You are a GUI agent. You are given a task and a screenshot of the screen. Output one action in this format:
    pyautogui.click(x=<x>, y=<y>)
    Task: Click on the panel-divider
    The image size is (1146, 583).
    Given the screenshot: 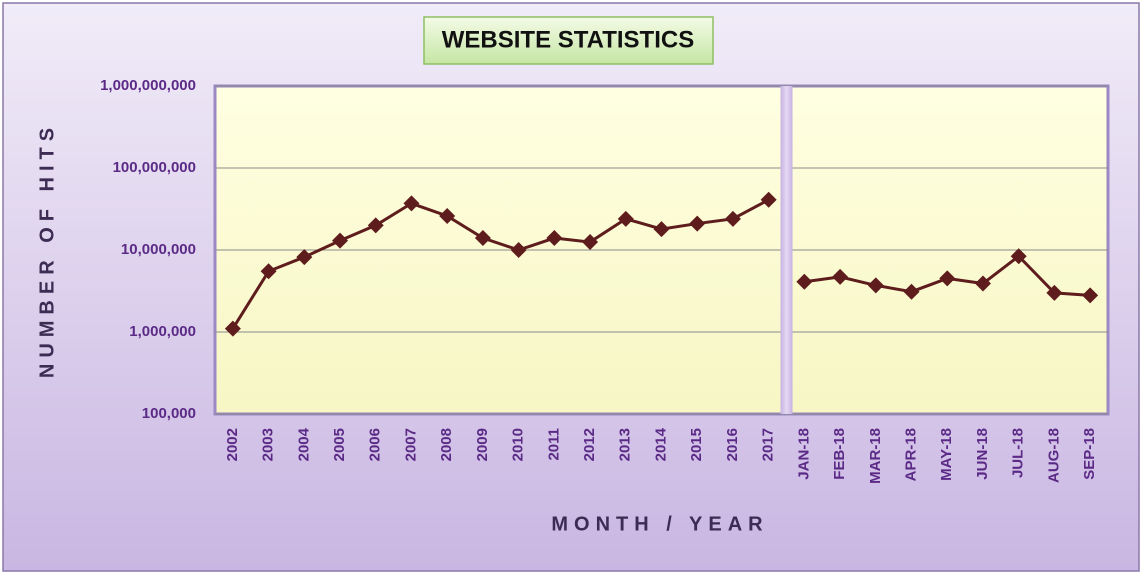 What is the action you would take?
    pyautogui.click(x=786, y=250)
    